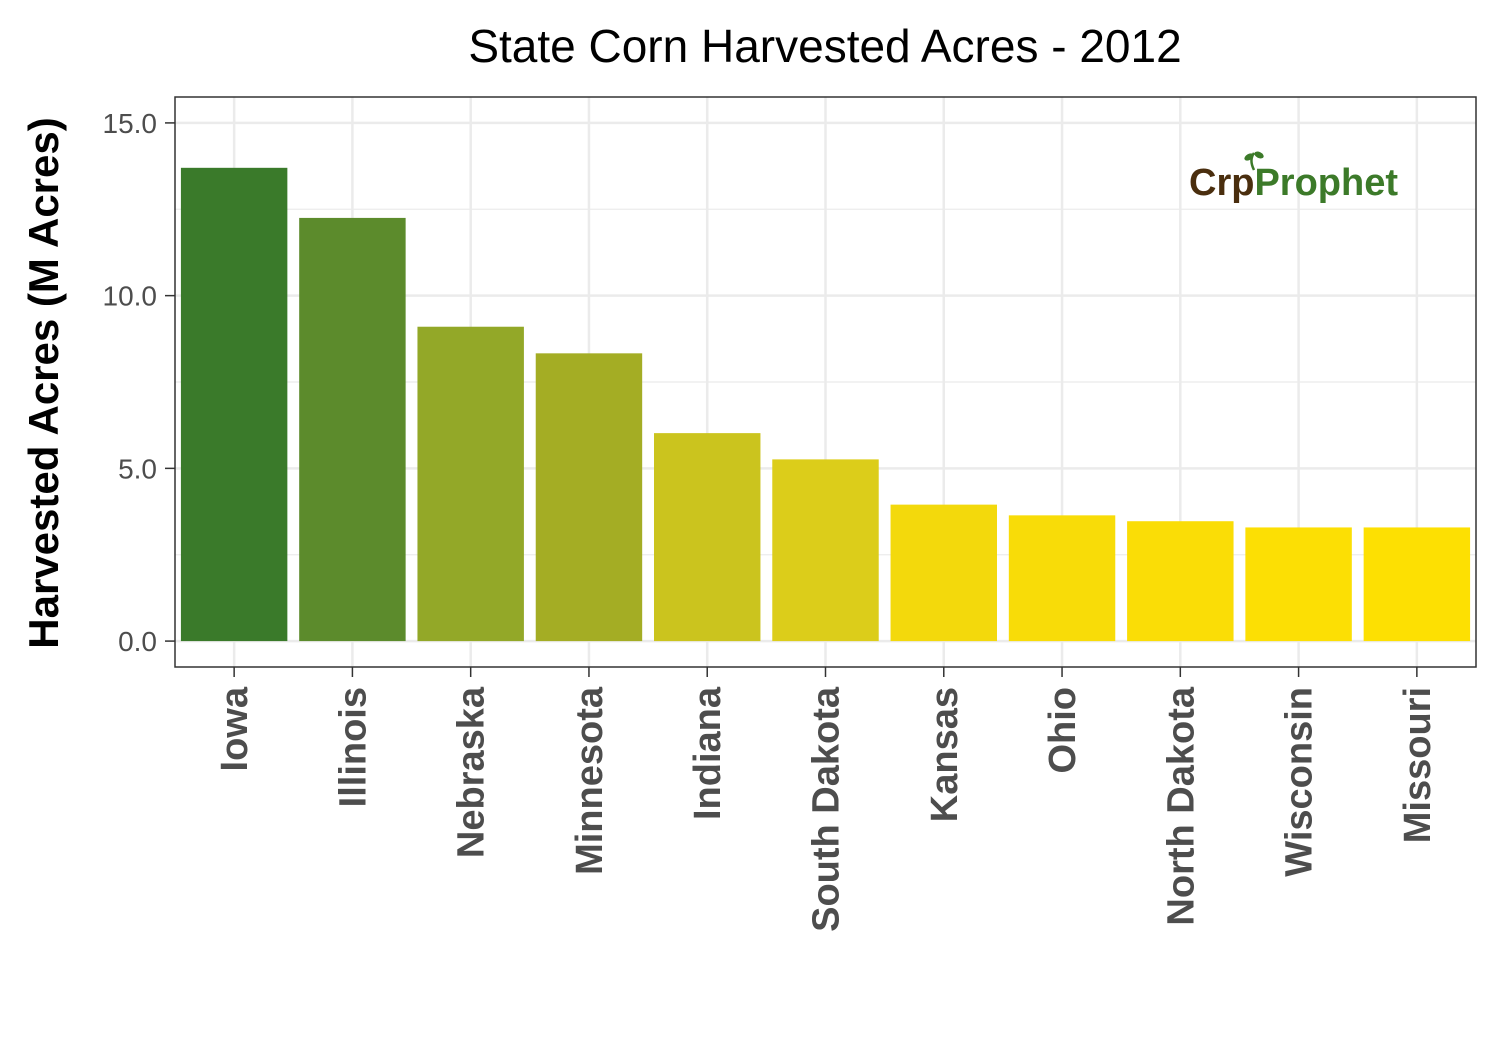 The height and width of the screenshot is (1055, 1500). I want to click on logo-text: CrpProphet, so click(1293, 183).